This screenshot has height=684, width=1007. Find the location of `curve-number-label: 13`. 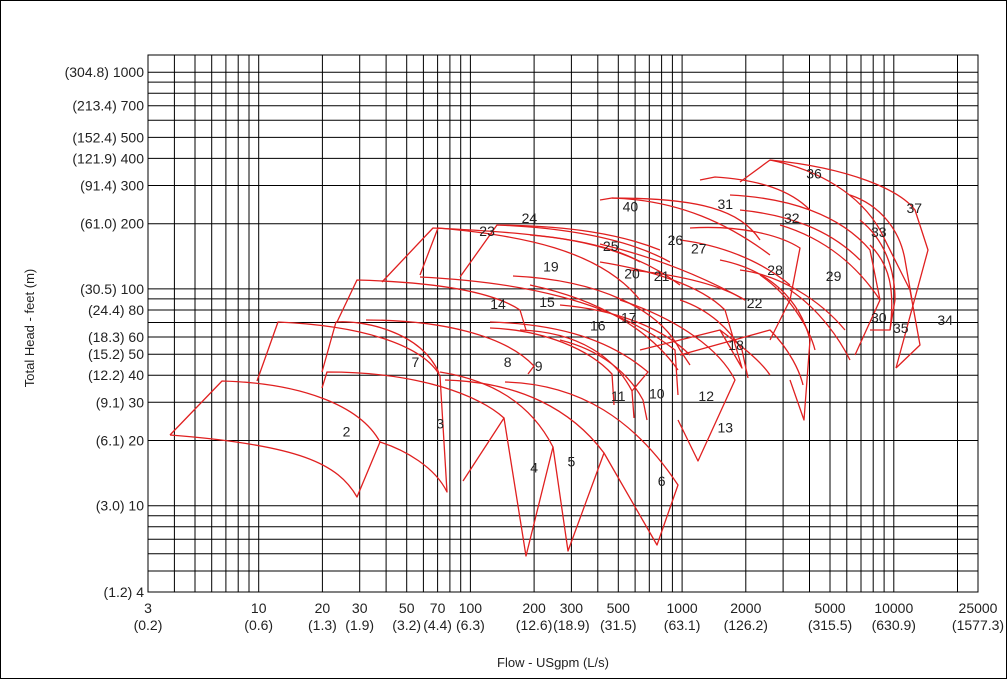

curve-number-label: 13 is located at coordinates (726, 427).